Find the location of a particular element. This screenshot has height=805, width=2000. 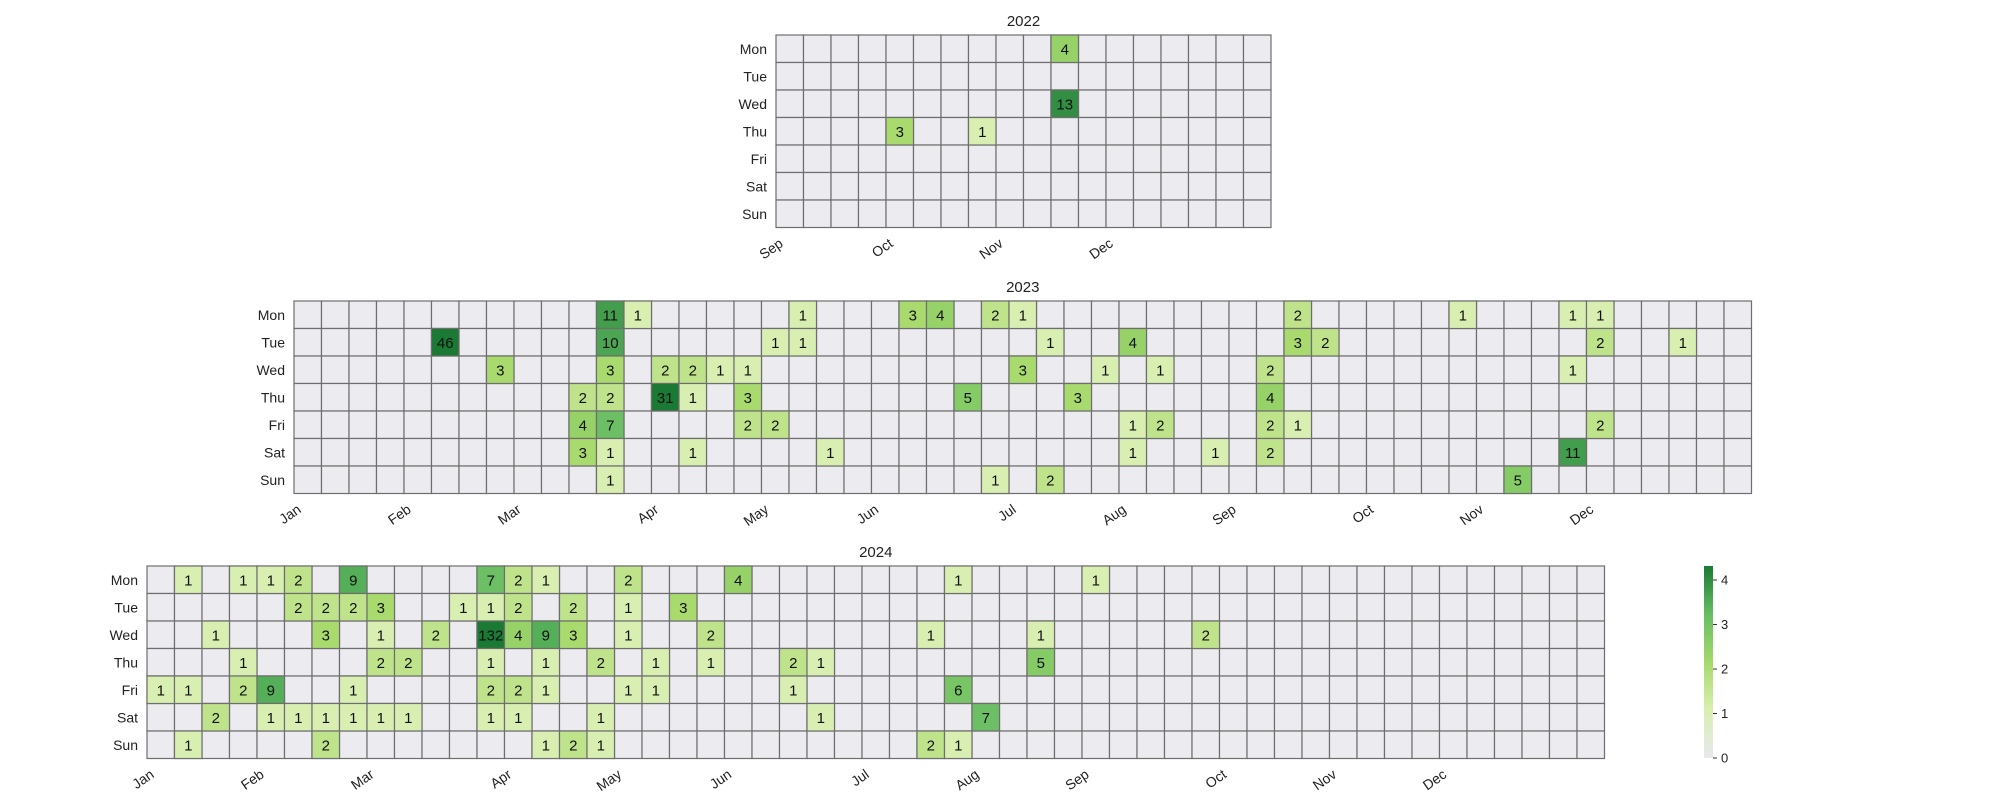

weekday-label: Wed is located at coordinates (752, 104).